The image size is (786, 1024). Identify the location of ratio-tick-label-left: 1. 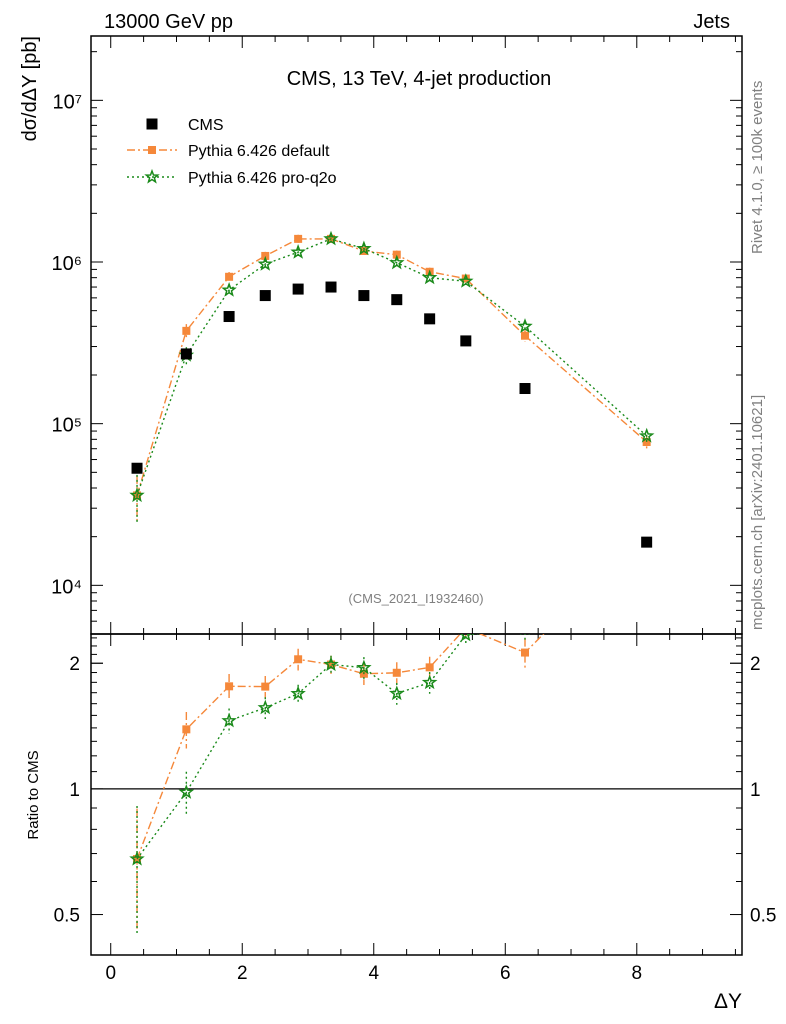
(74, 790).